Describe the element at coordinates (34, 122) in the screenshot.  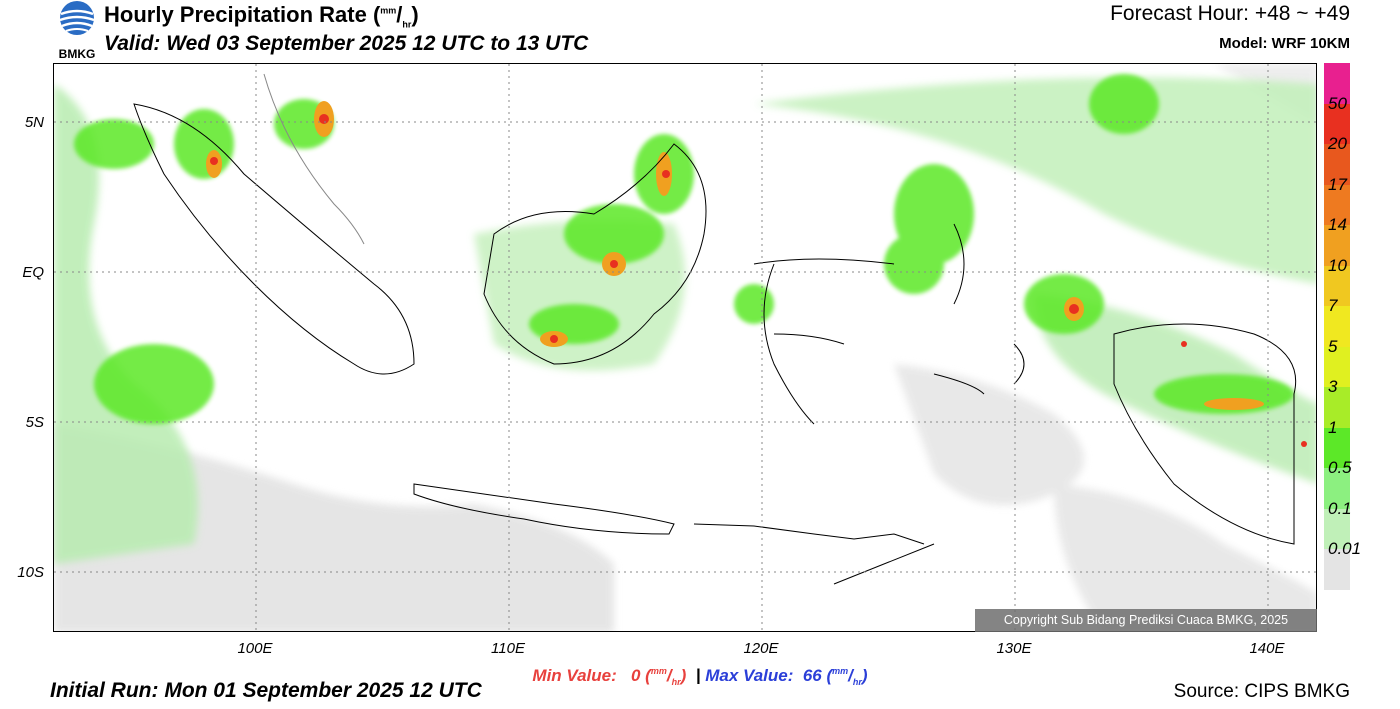
I see `lat-label-5n: 5N` at that location.